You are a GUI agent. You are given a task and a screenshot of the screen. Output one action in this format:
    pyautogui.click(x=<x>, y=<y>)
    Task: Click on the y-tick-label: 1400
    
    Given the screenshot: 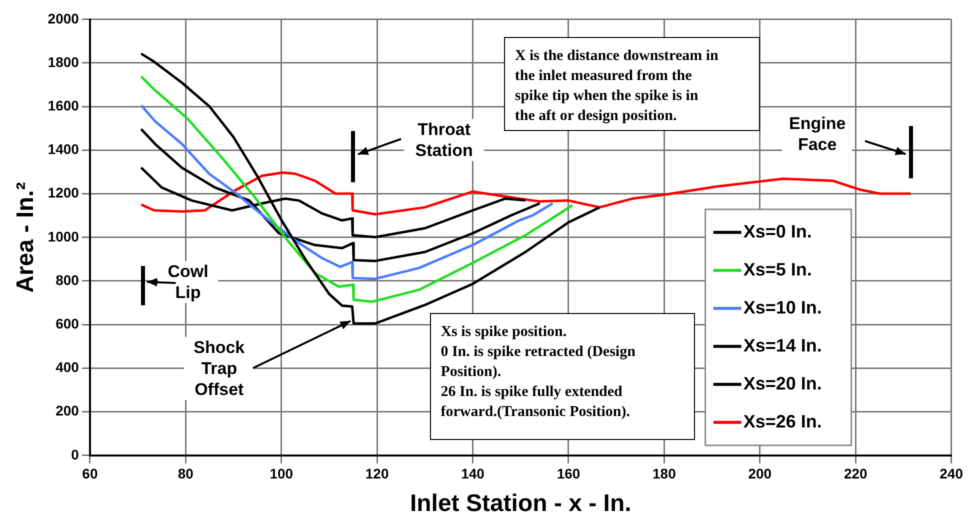 What is the action you would take?
    pyautogui.click(x=64, y=149)
    